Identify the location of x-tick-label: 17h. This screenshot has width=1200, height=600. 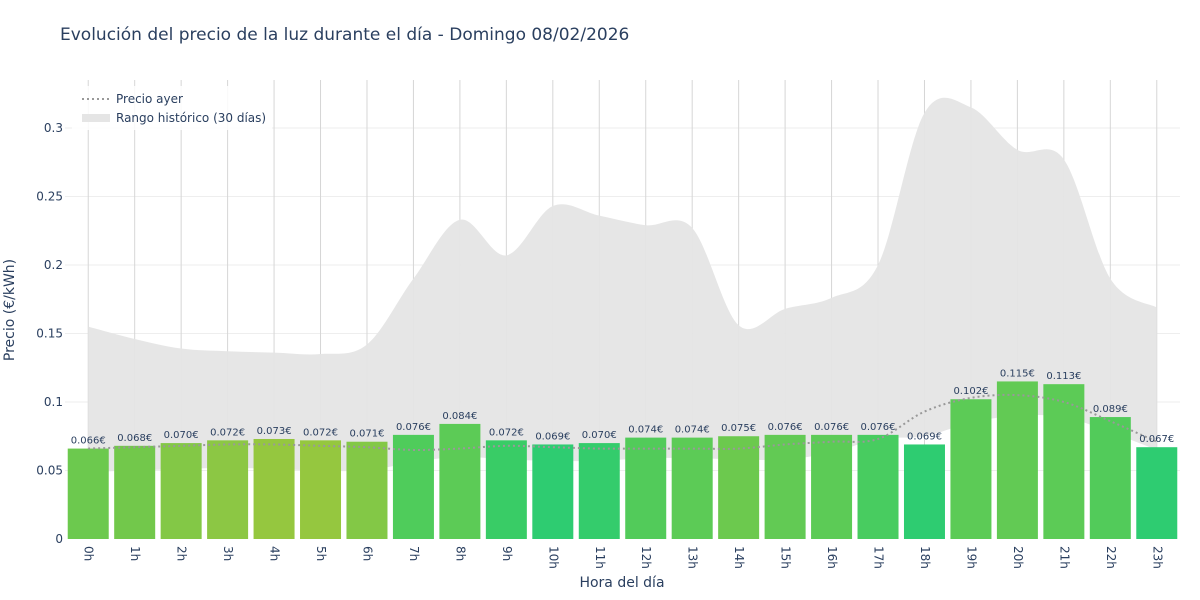
(879, 557).